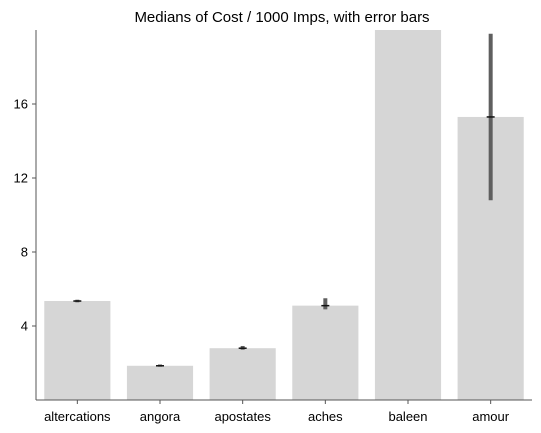 Image resolution: width=541 pixels, height=433 pixels. Describe the element at coordinates (160, 416) in the screenshot. I see `x-tick-label-angora: angora` at that location.